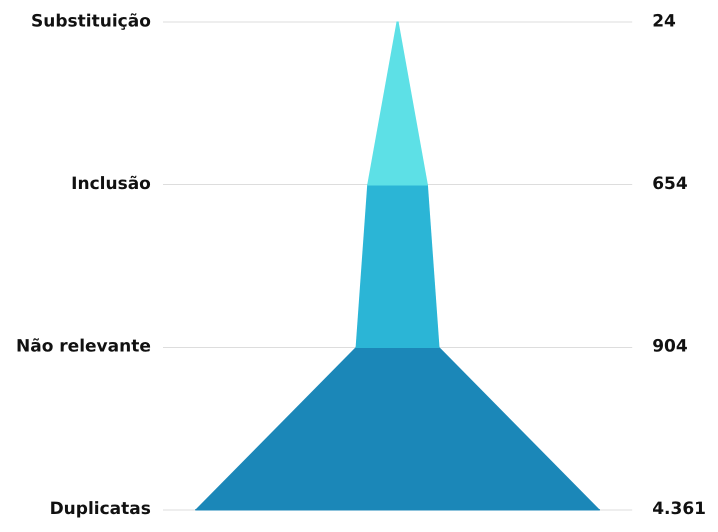 Image resolution: width=718 pixels, height=532 pixels. Describe the element at coordinates (100, 509) in the screenshot. I see `category-label: Duplicatas` at that location.